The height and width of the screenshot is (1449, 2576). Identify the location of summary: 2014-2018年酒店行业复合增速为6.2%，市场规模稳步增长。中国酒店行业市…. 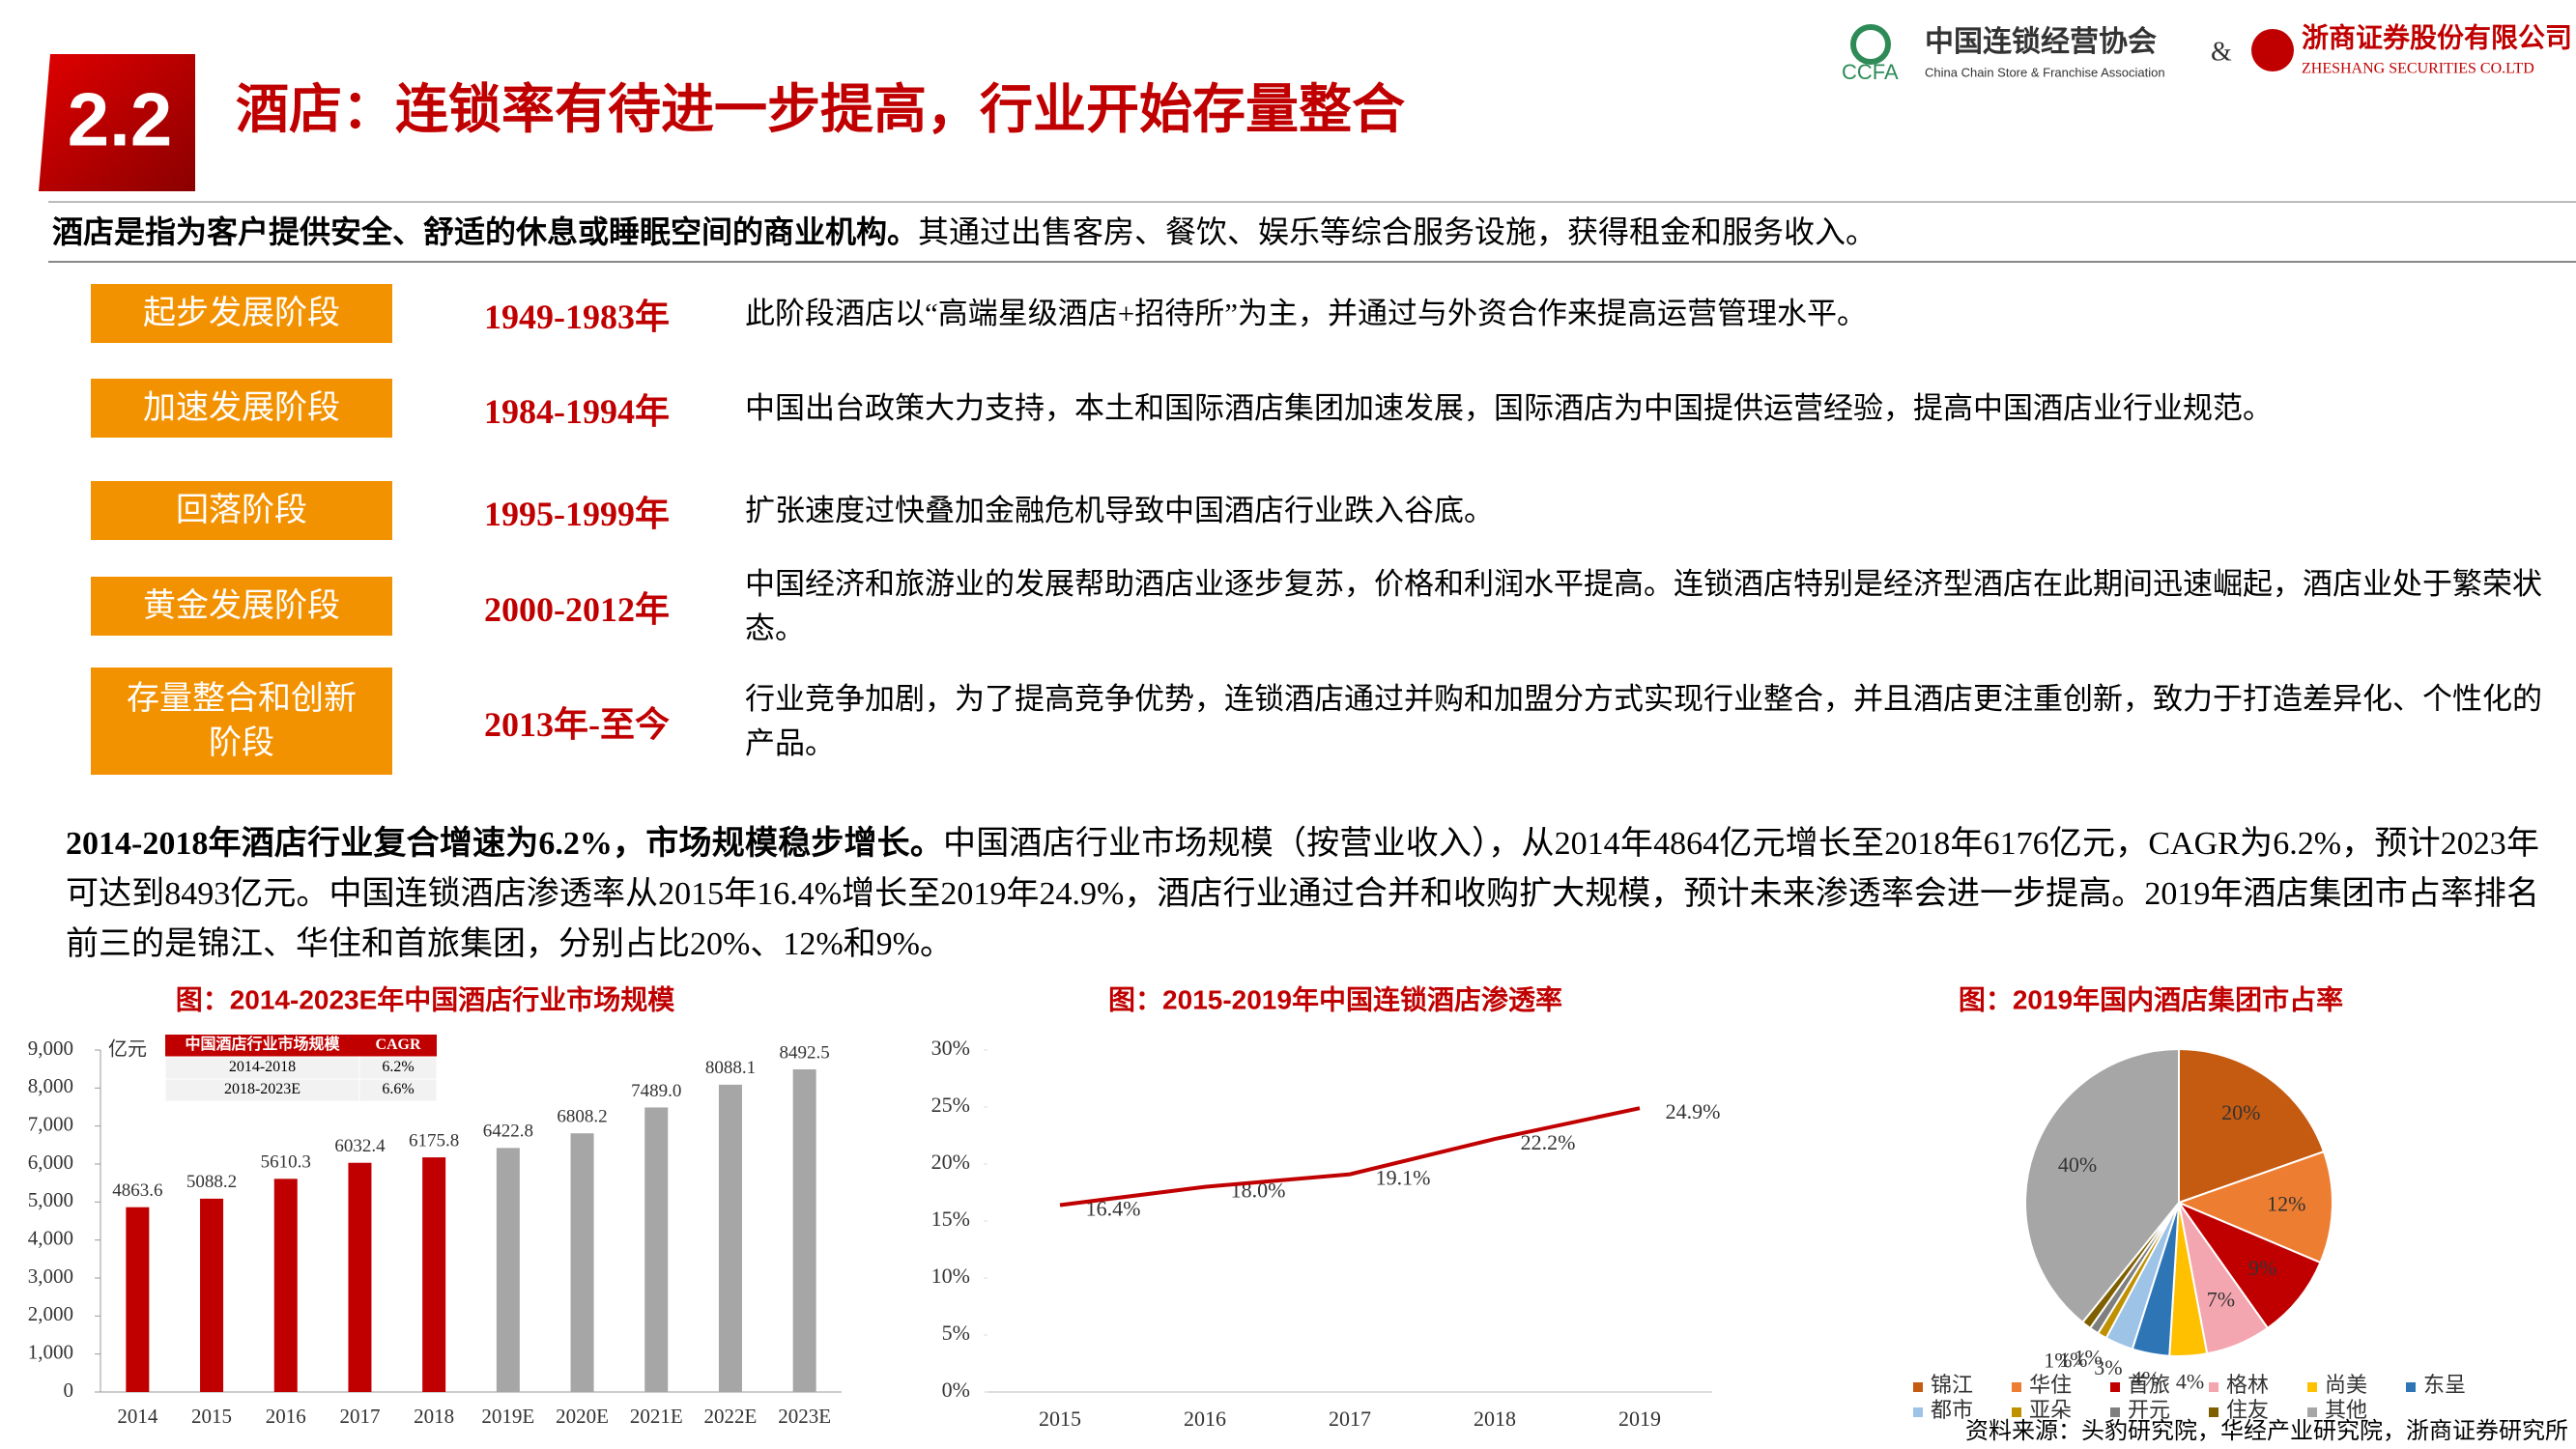
(1303, 894).